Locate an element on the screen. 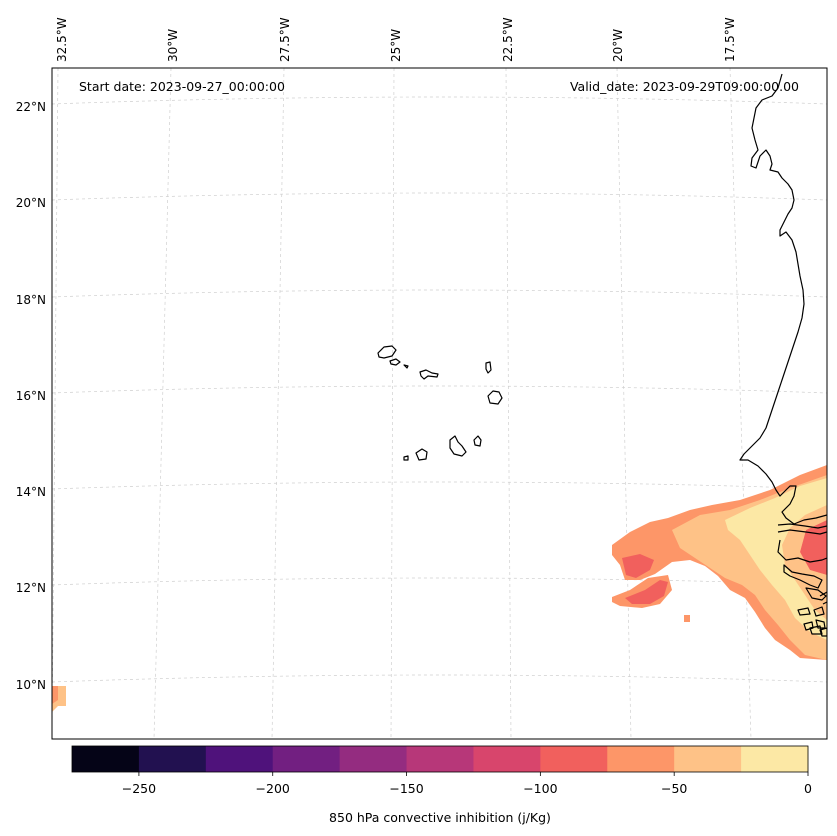 The height and width of the screenshot is (836, 837). africa-coastline is located at coordinates (783, 299).